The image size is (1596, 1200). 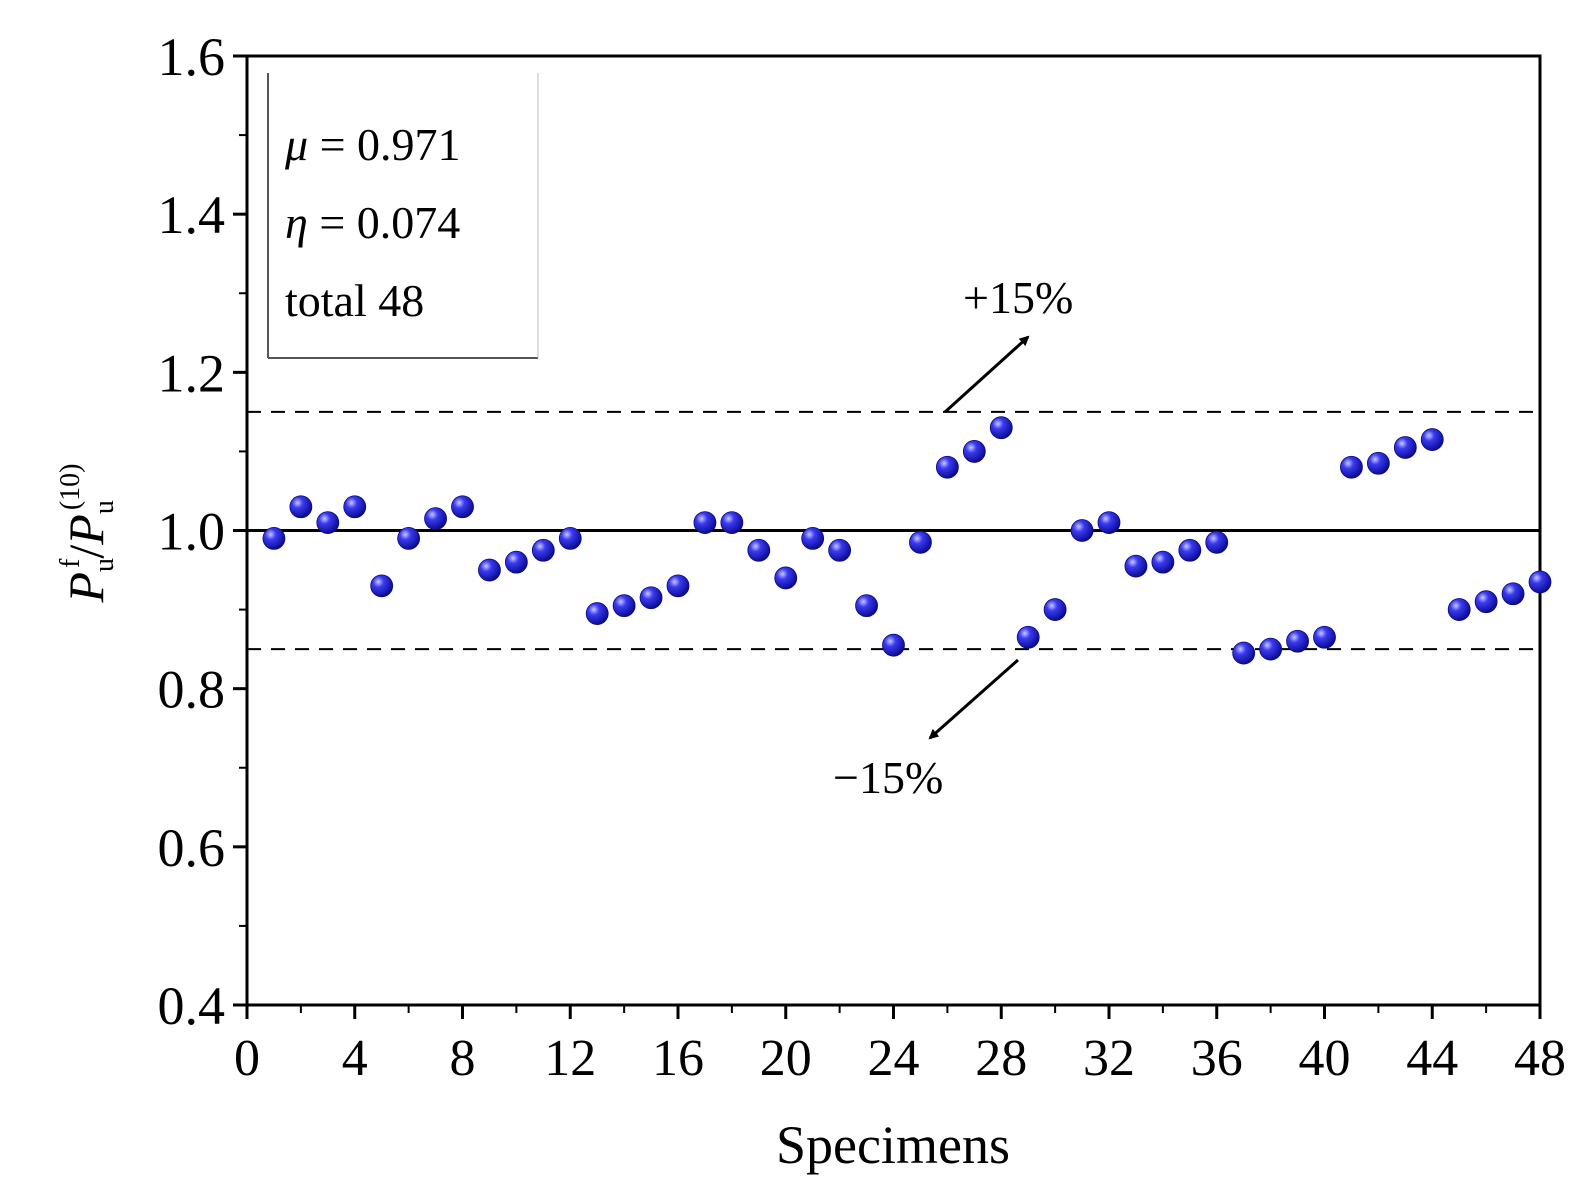 I want to click on x-tick-label: 40, so click(x=1325, y=1058).